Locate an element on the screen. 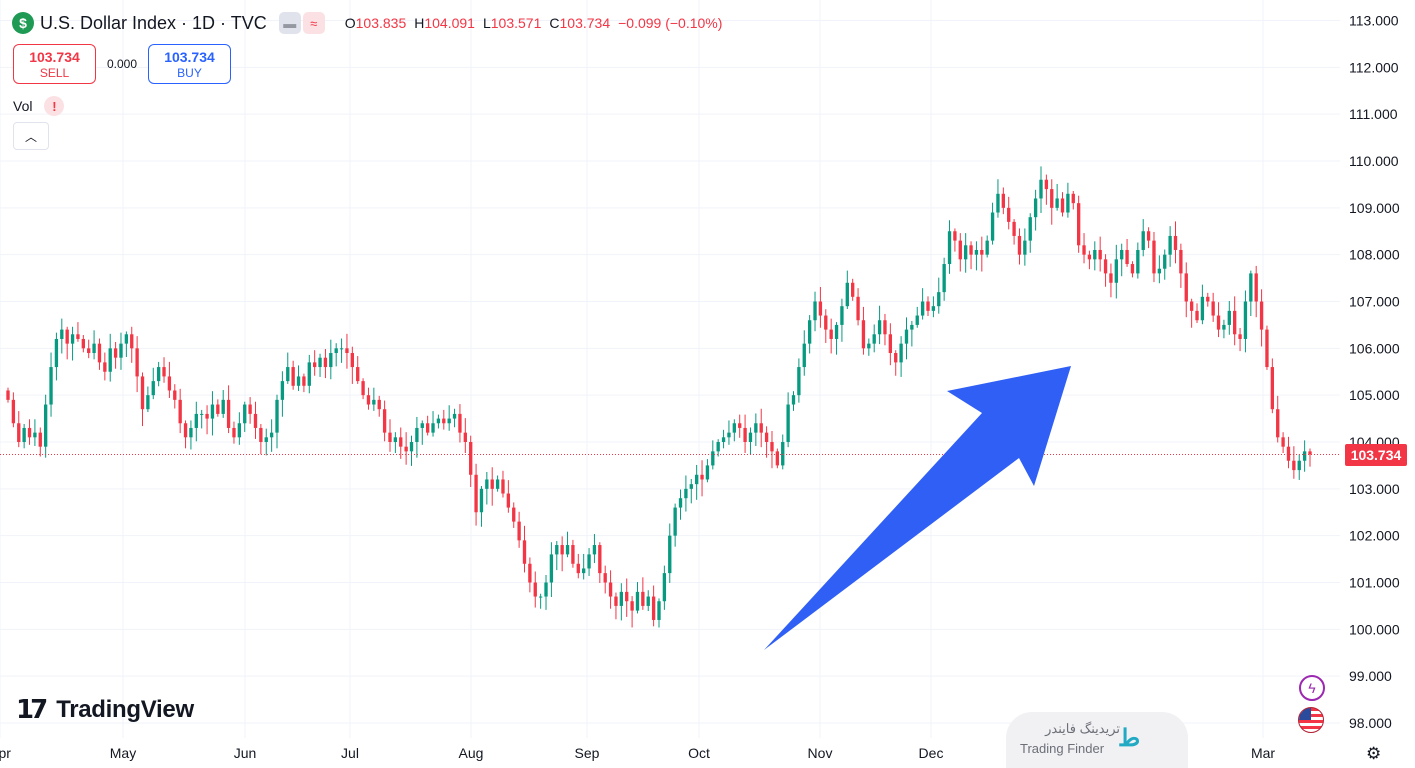  wave-icon: ≈ is located at coordinates (313, 23).